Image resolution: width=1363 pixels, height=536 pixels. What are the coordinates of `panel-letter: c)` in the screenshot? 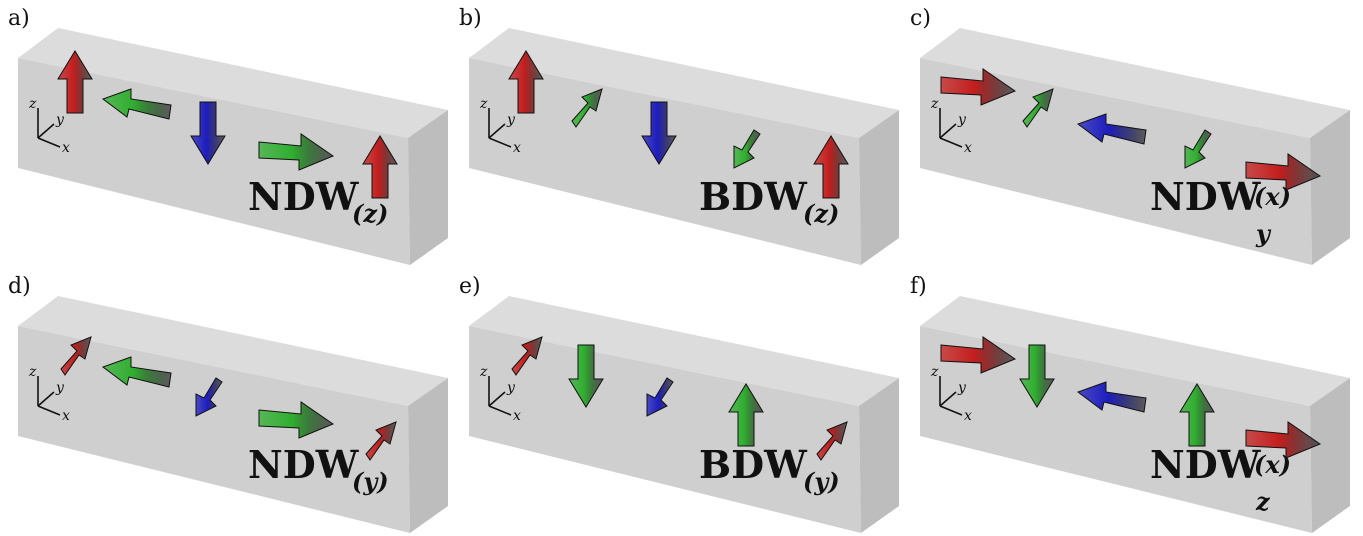 It's located at (920, 18).